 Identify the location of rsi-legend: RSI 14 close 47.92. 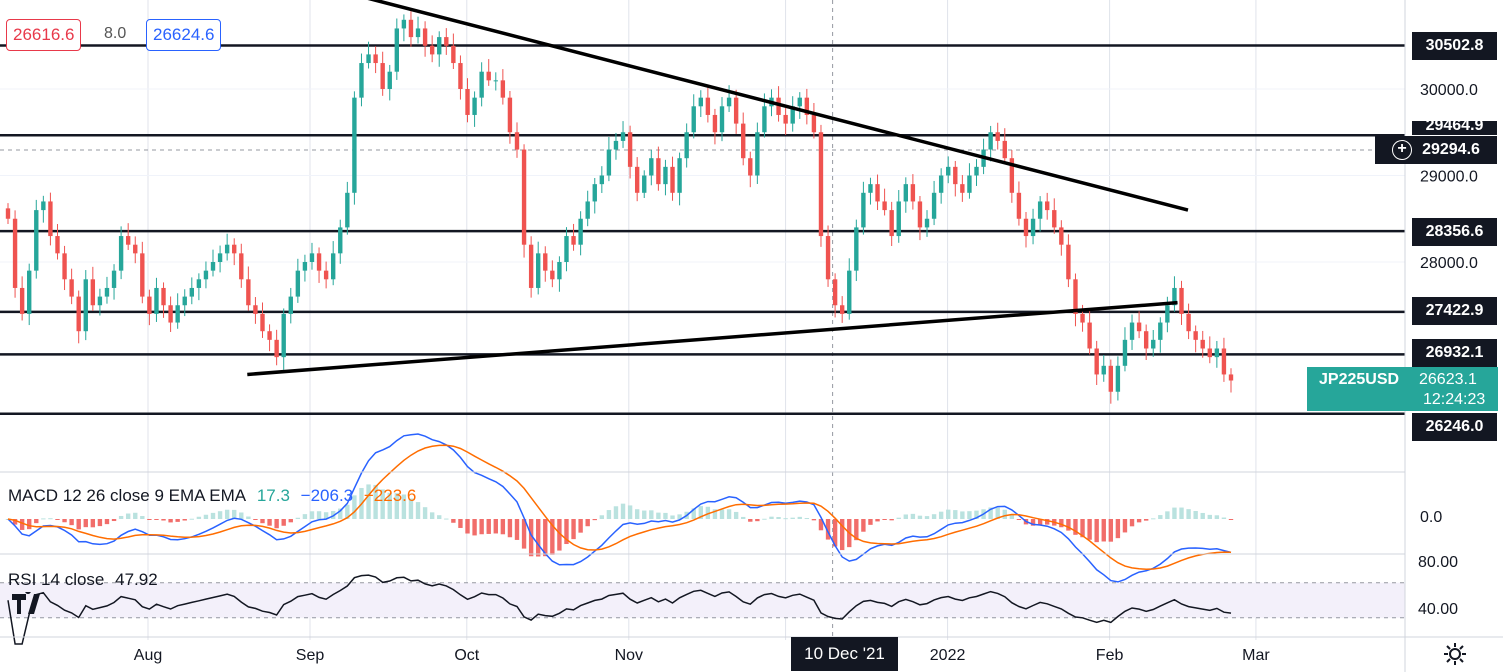
(86, 580).